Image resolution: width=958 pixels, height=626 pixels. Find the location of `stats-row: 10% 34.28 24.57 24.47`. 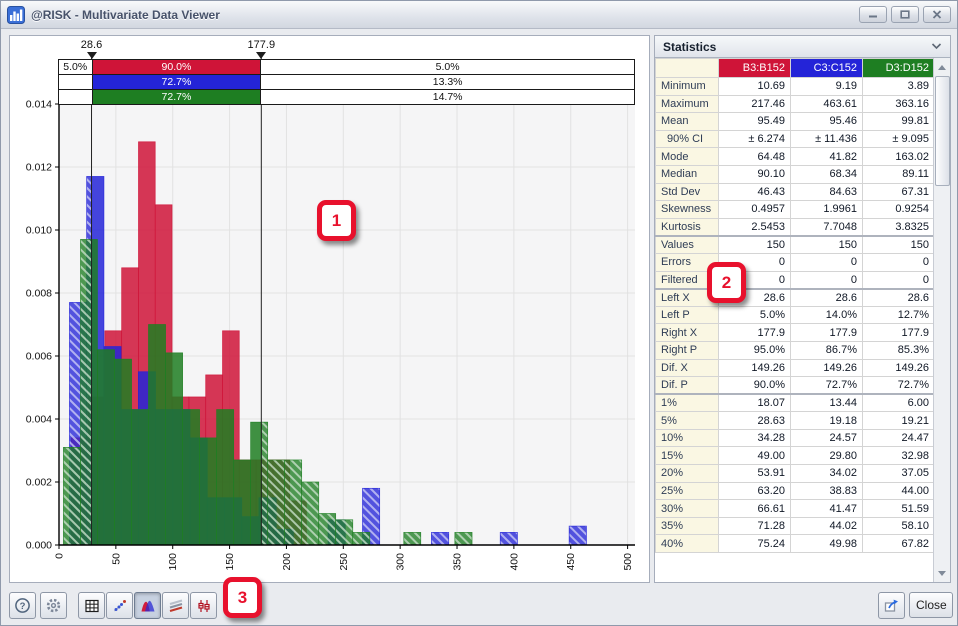

stats-row: 10% 34.28 24.57 24.47 is located at coordinates (795, 438).